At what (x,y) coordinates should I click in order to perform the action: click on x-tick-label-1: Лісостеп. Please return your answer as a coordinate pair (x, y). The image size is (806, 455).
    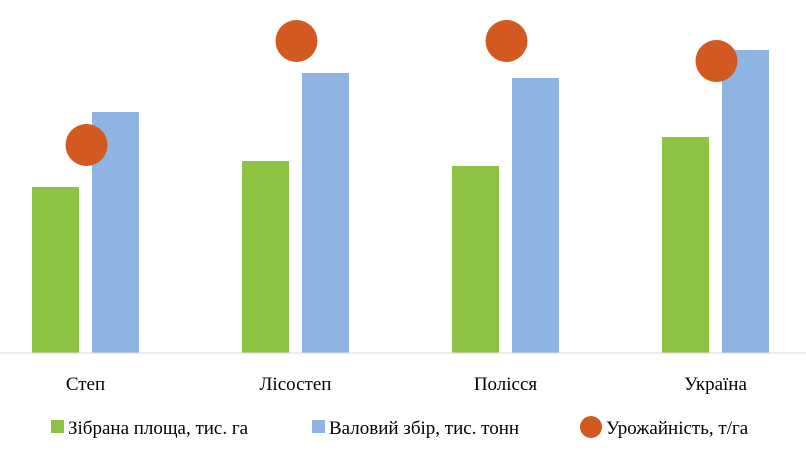
    Looking at the image, I should click on (296, 384).